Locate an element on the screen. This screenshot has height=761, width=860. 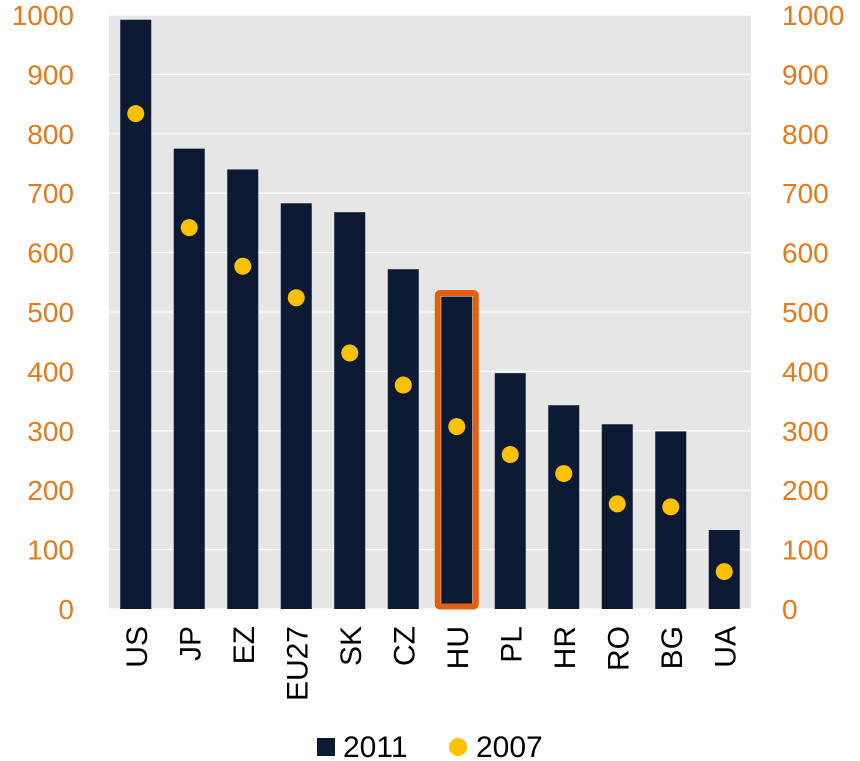
left-y-tick-label: 0 is located at coordinates (66, 609).